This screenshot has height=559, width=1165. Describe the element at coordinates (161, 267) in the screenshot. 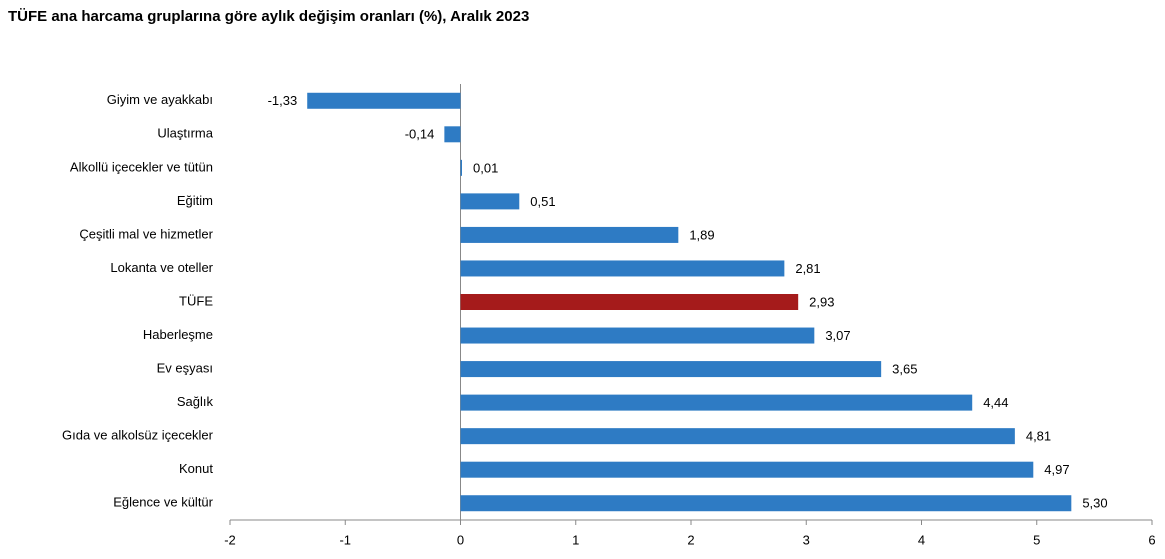

I see `category-label: Lokanta ve oteller` at that location.